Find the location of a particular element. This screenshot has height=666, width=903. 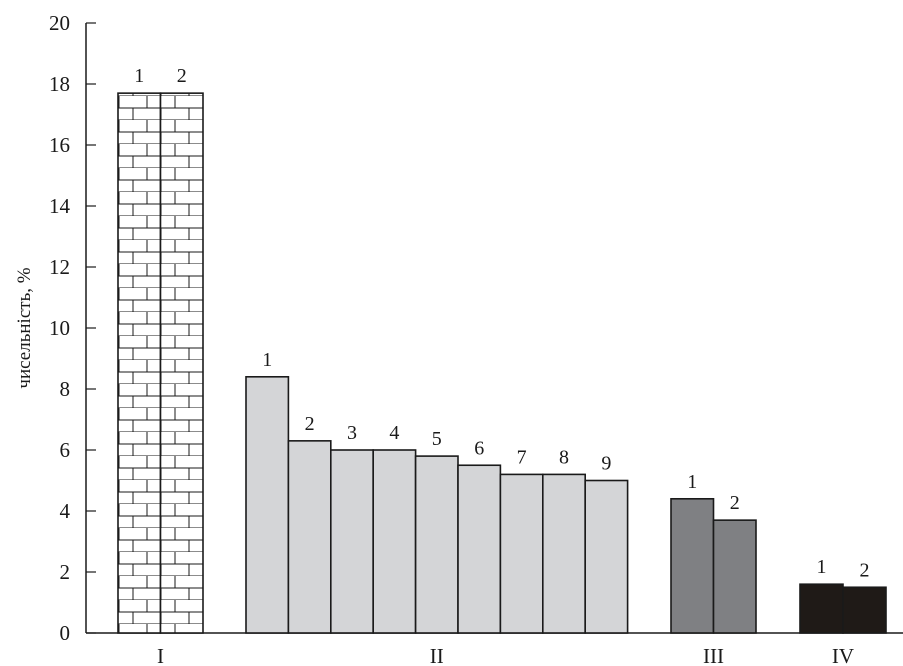

bar-label: 8 is located at coordinates (564, 457).